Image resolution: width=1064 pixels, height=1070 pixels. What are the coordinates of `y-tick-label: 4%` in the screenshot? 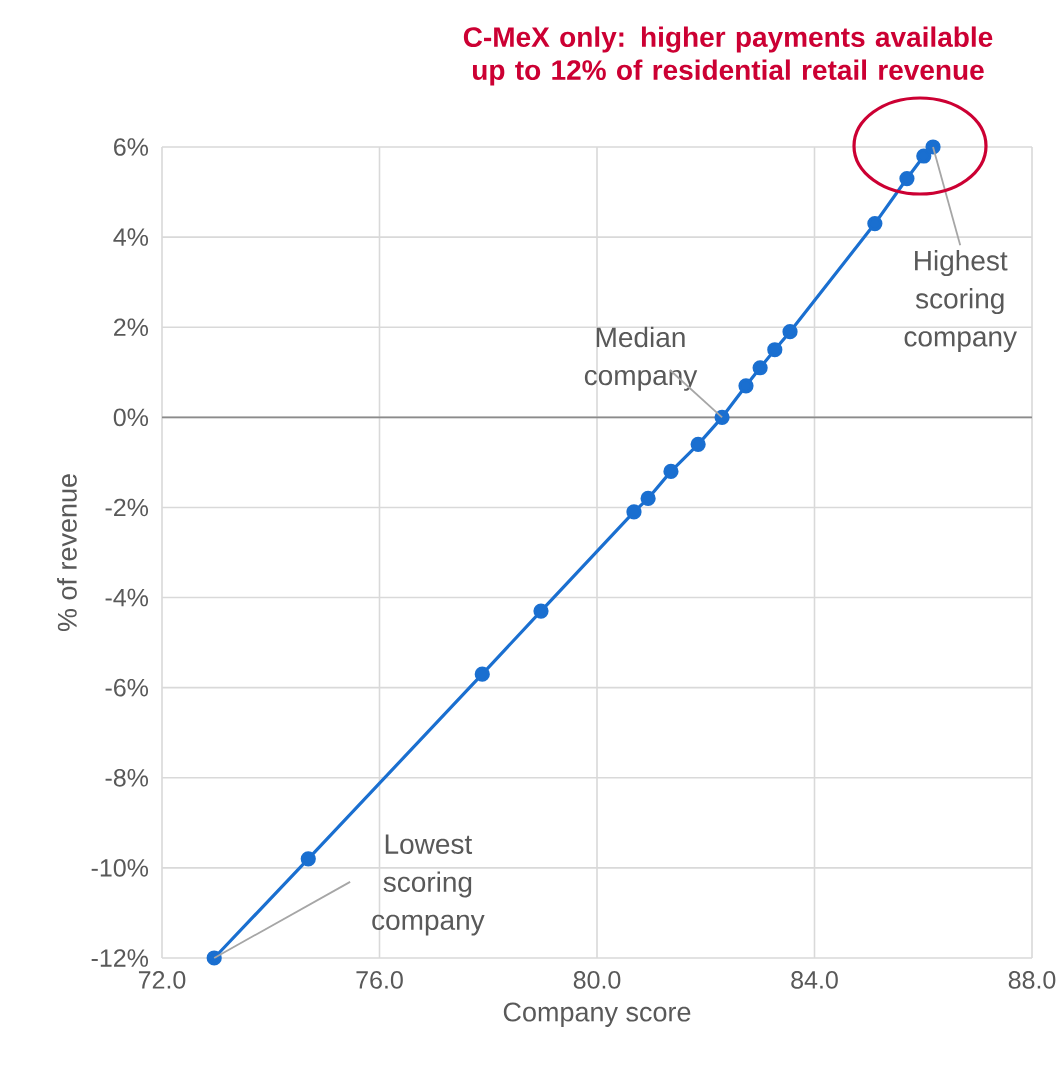 It's located at (131, 237).